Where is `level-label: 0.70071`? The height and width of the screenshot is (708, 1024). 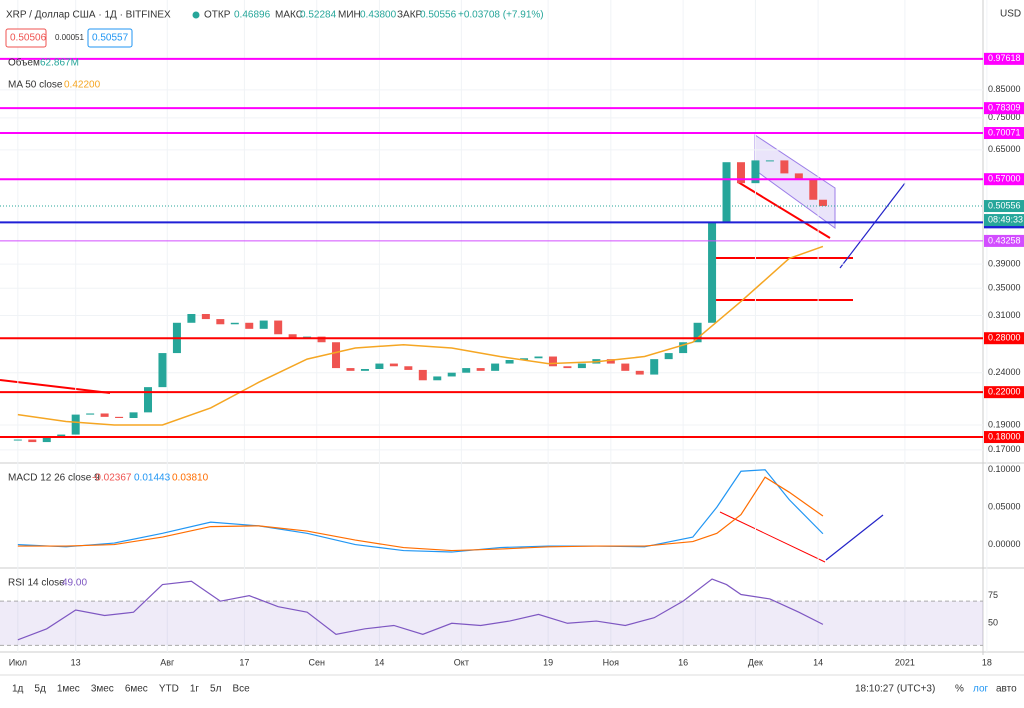
level-label: 0.70071 is located at coordinates (1004, 132).